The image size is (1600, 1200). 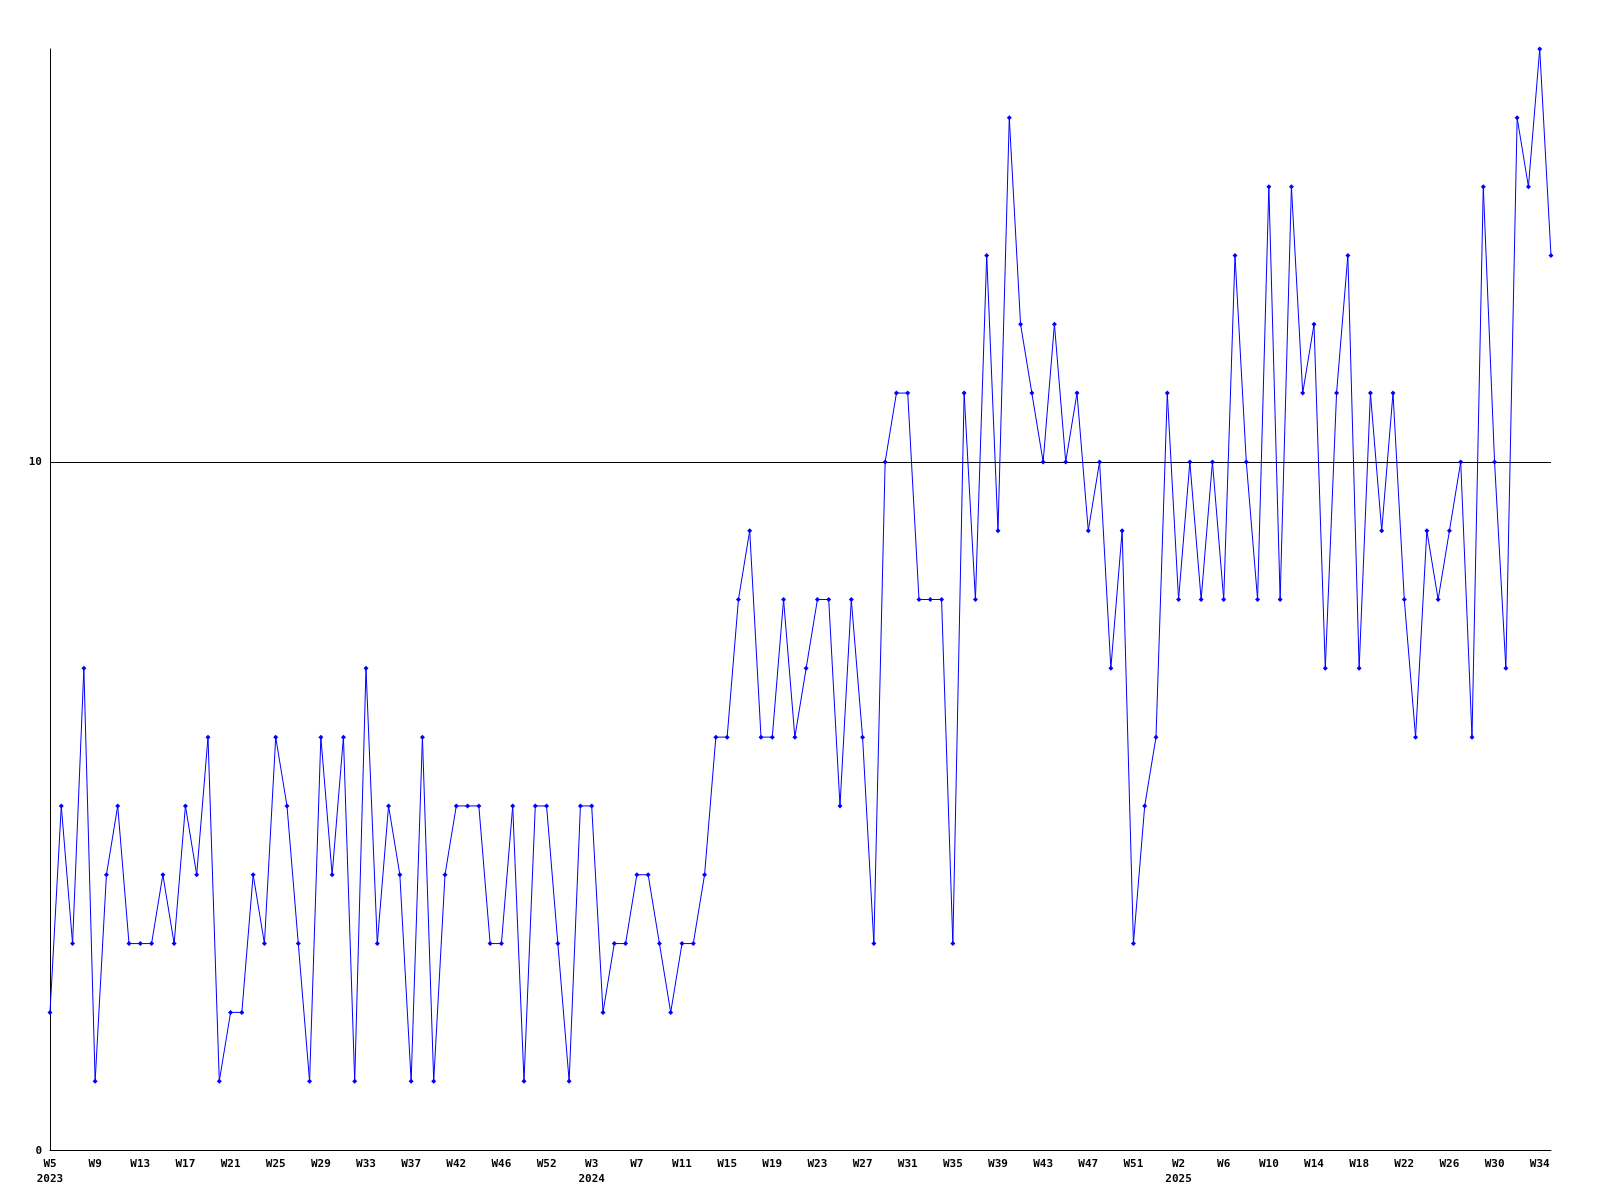 I want to click on x-tick-label: W19, so click(x=772, y=1163).